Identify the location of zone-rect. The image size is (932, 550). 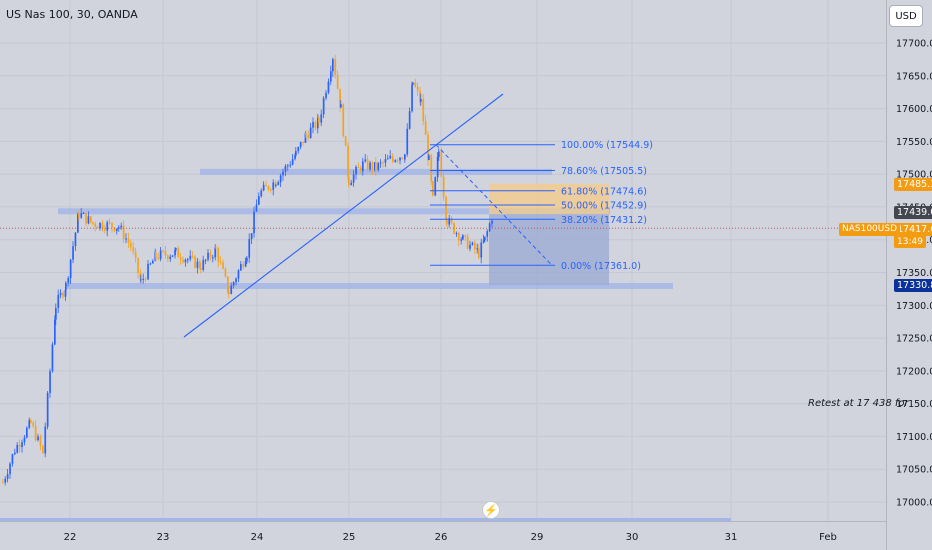
(369, 285).